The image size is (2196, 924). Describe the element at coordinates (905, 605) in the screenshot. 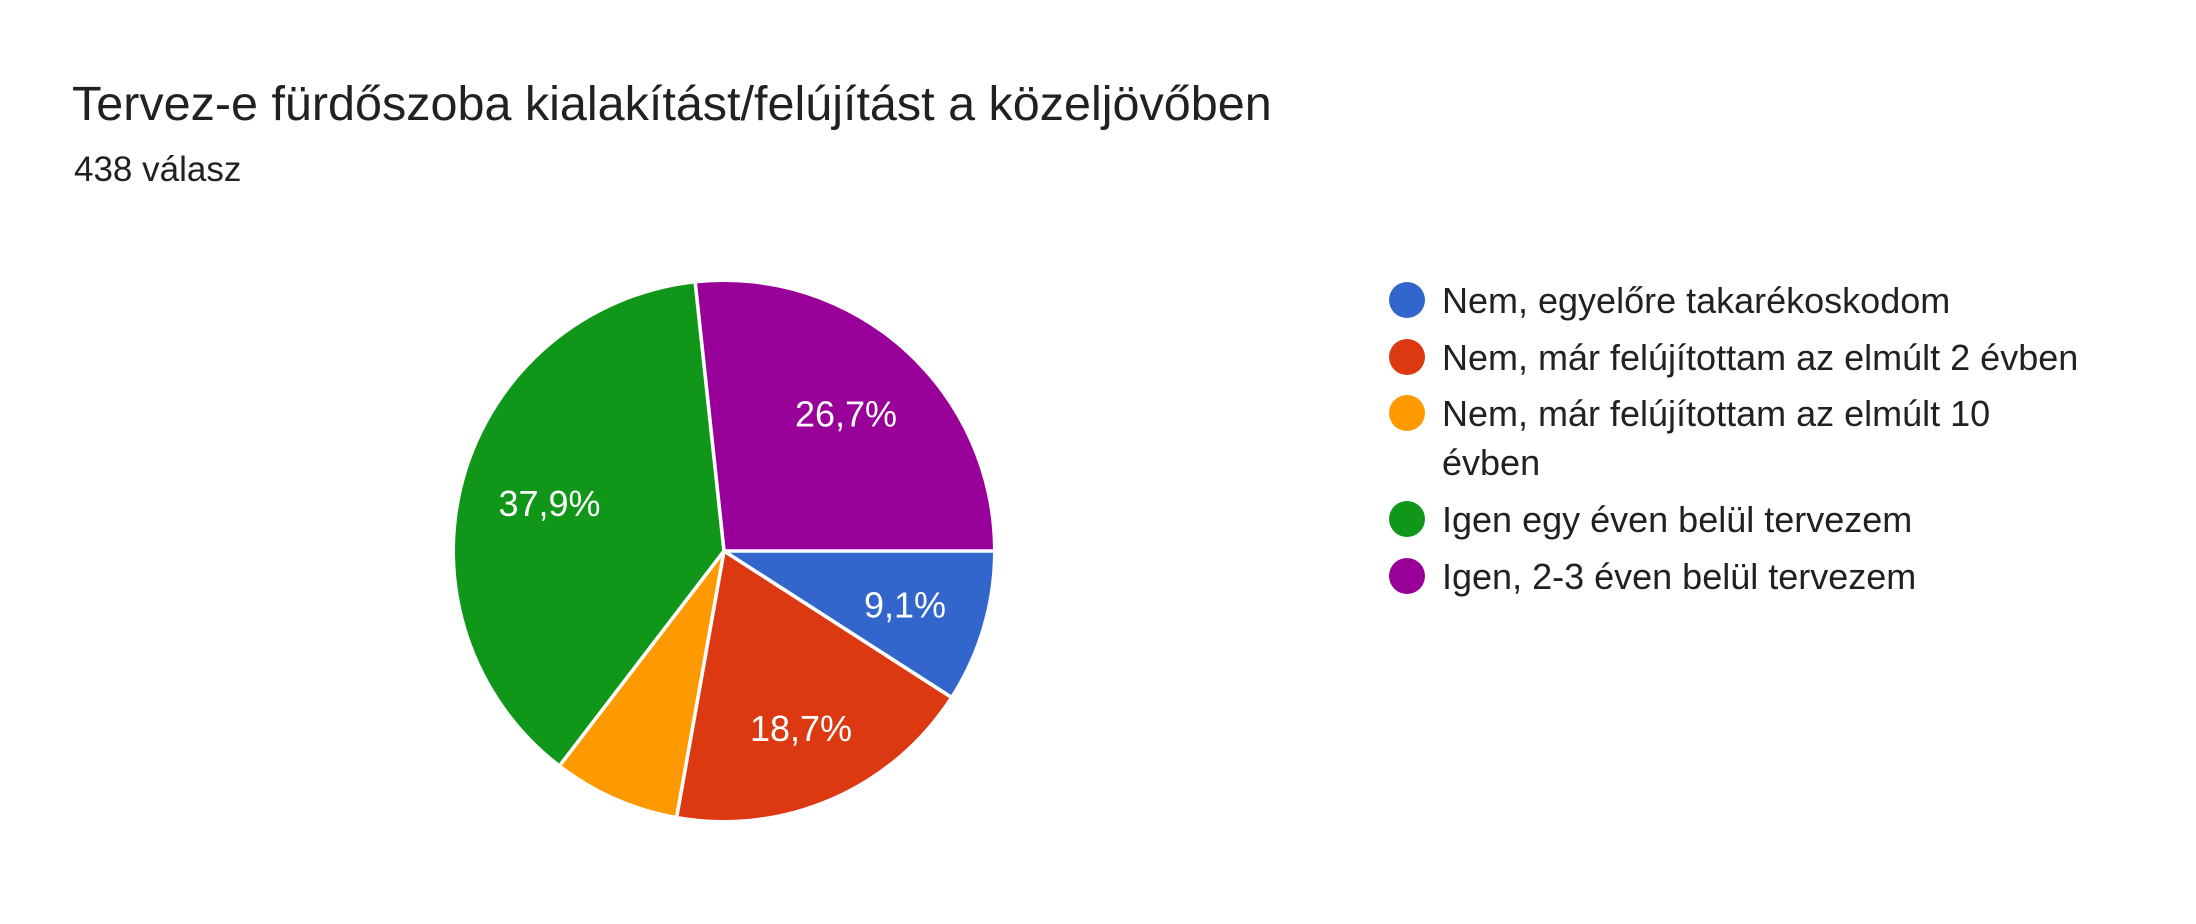

I see `svg-text: 9,1%` at that location.